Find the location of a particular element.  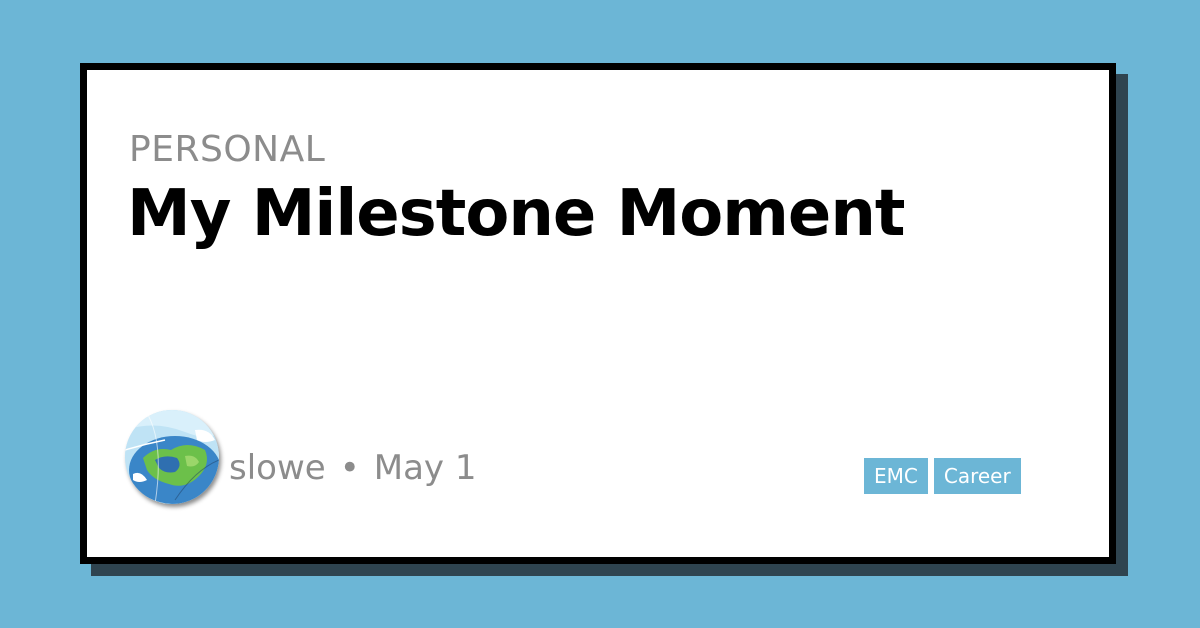

post-byline: slowe • May 1 is located at coordinates (352, 468).